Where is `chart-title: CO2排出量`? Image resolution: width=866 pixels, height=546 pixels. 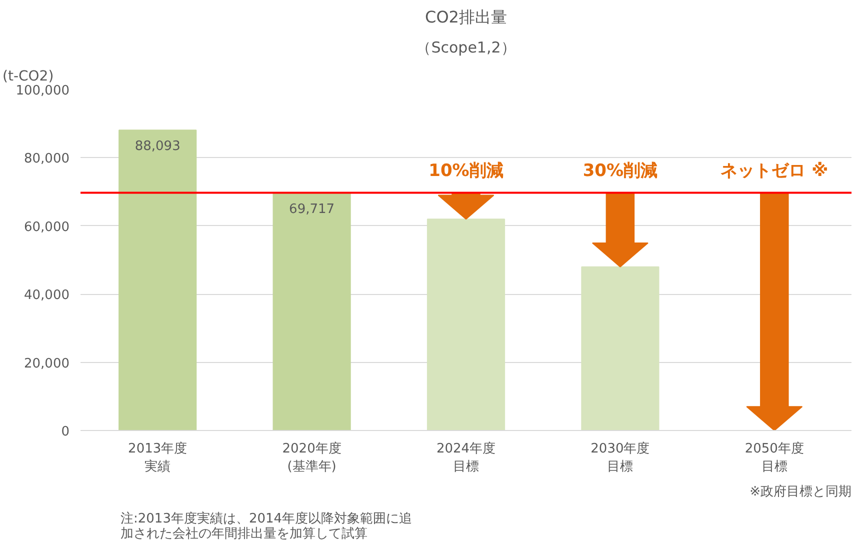 chart-title: CO2排出量 is located at coordinates (466, 17).